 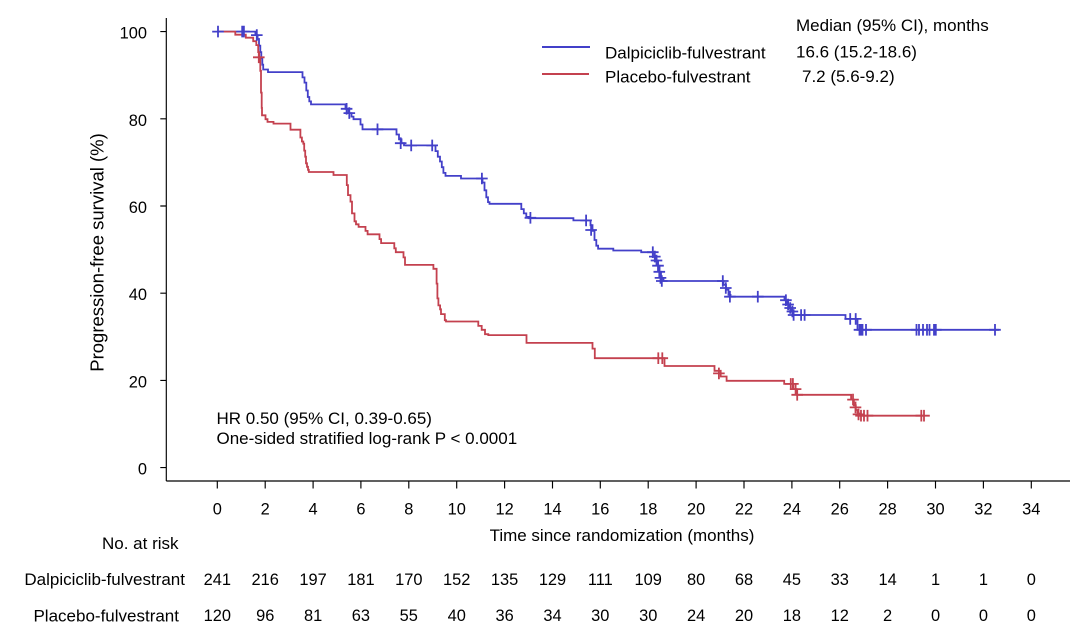 I want to click on svg-text: 129, so click(x=552, y=580).